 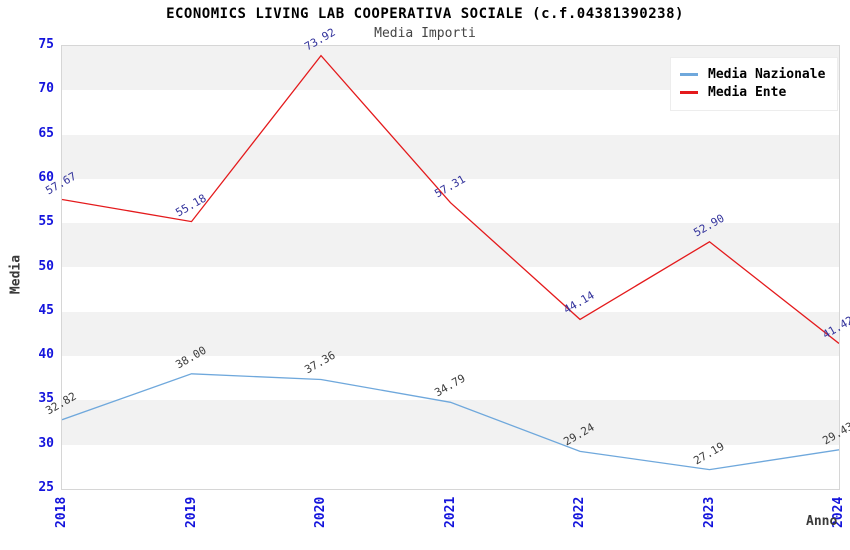 I want to click on legend: Media Nazionale Media Ente, so click(x=754, y=84).